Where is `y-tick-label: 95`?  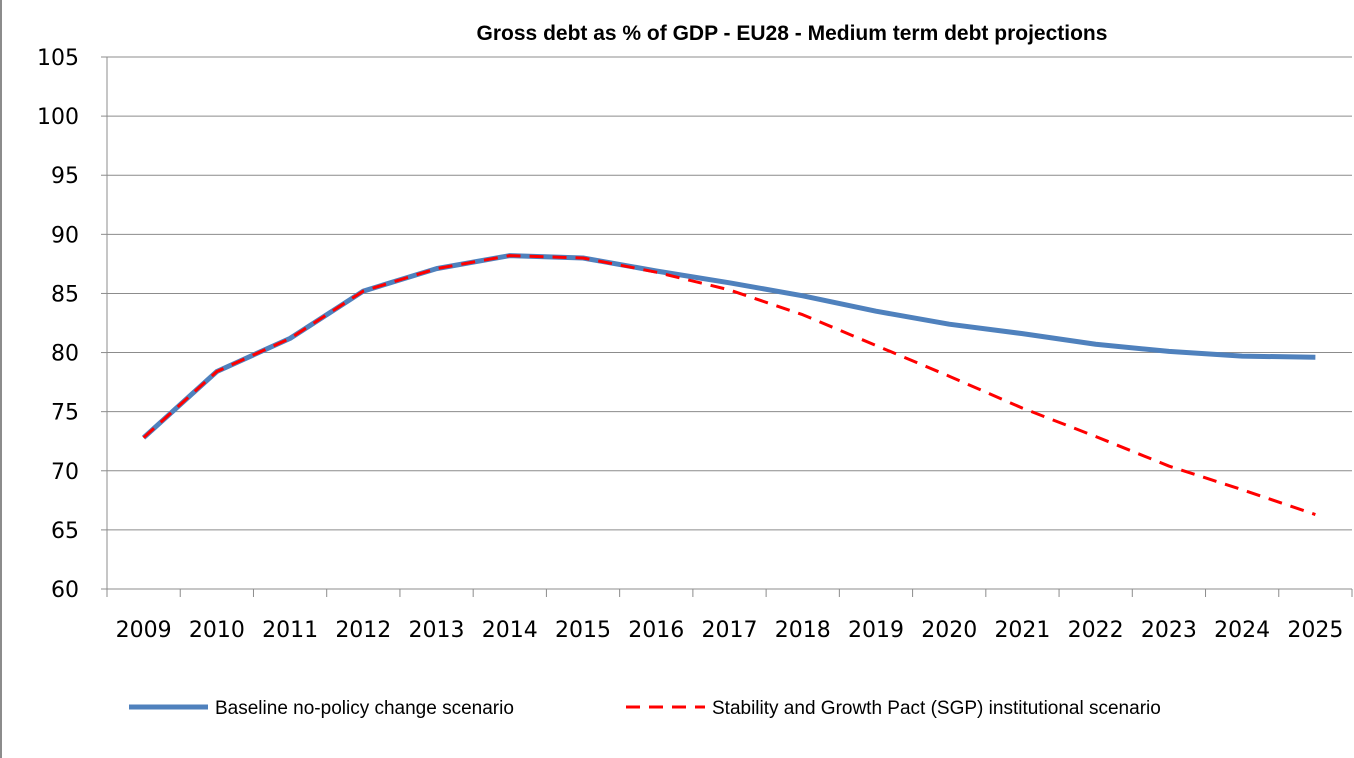
y-tick-label: 95 is located at coordinates (65, 176).